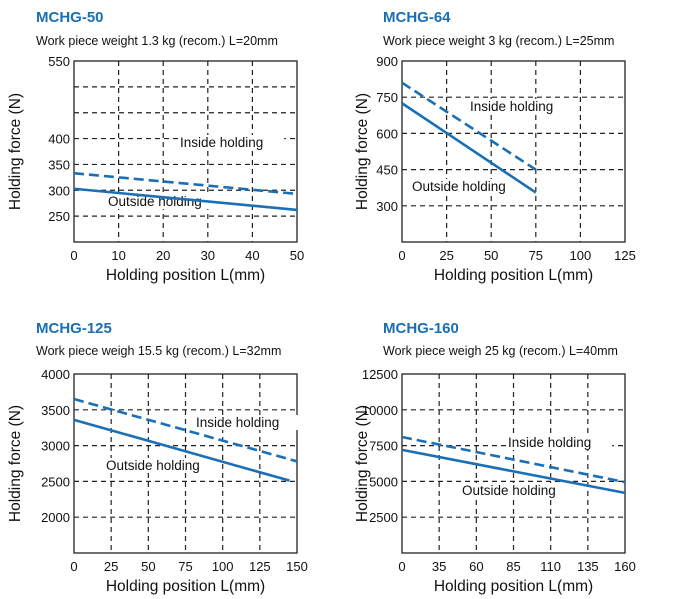  Describe the element at coordinates (297, 566) in the screenshot. I see `x-tick-label: 150` at that location.